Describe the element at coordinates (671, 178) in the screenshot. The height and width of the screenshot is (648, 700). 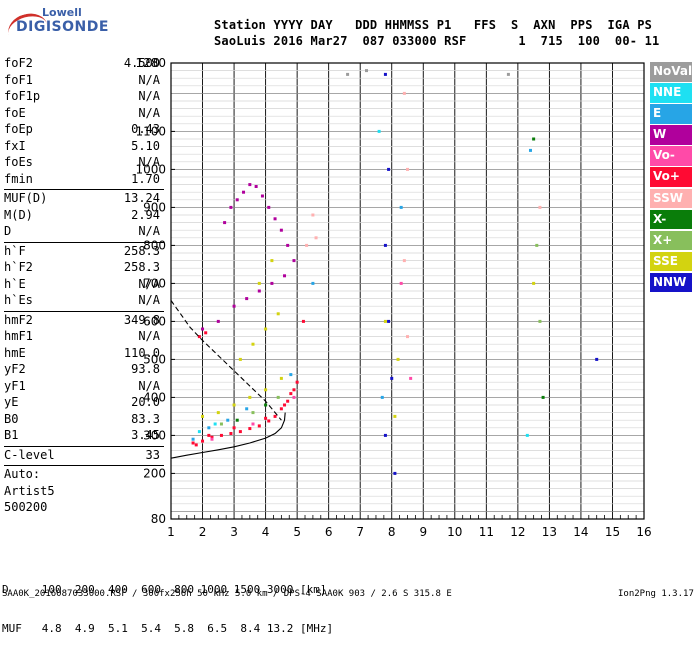
I see `polarization-legend: NoVal NNE E W Vo- Vo+ SSW X- X+ SSE NNW` at that location.